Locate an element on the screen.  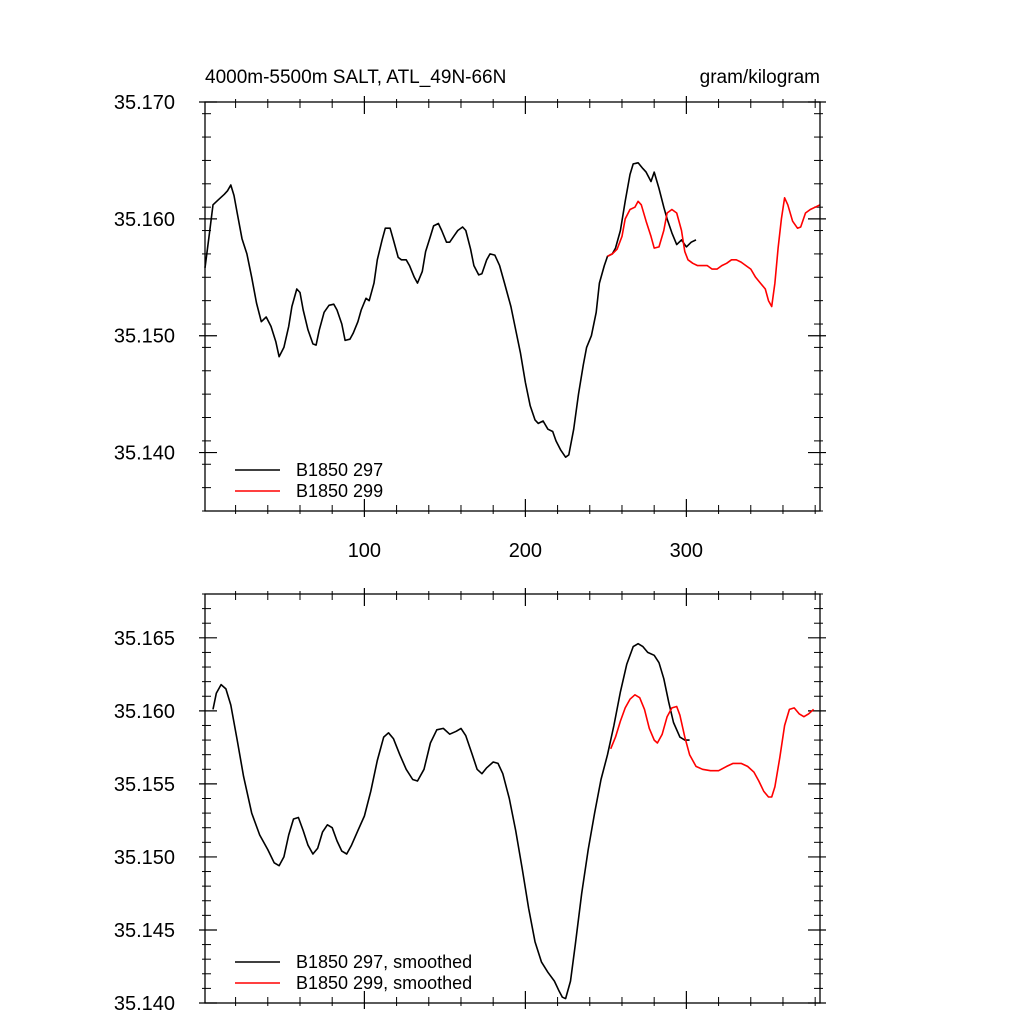
top-x-tick-label: 200 is located at coordinates (525, 551).